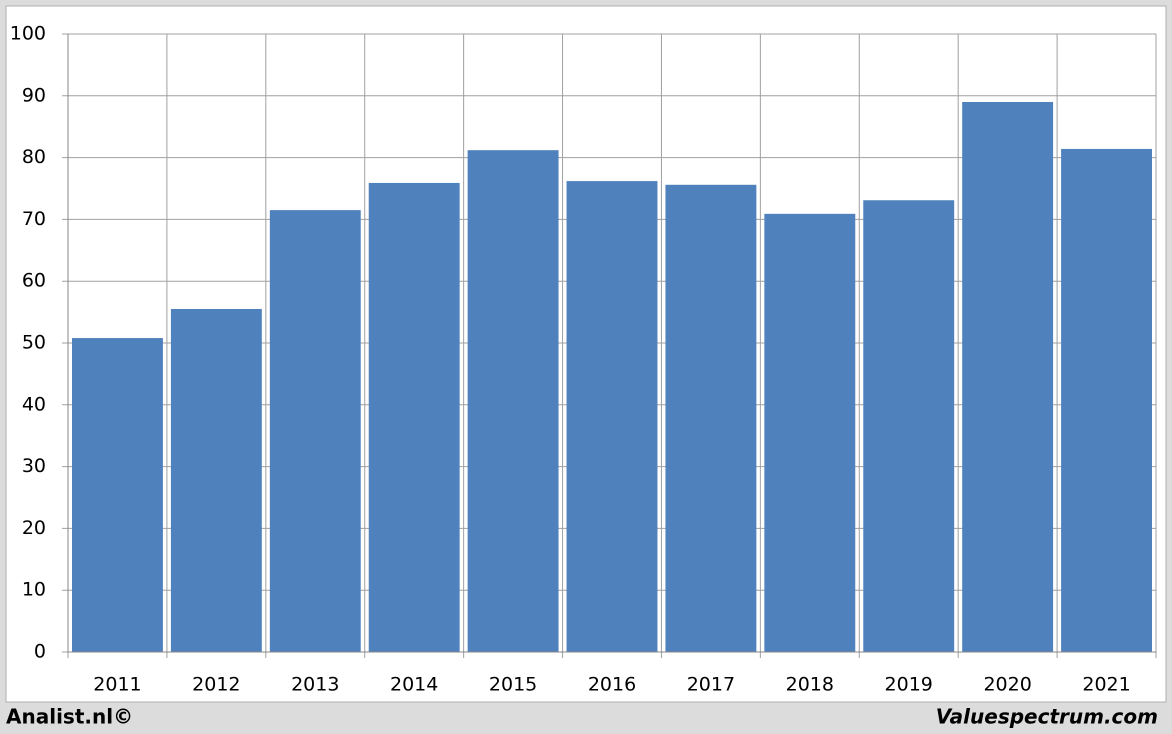  What do you see at coordinates (414, 685) in the screenshot?
I see `x-tick-label: 2014` at bounding box center [414, 685].